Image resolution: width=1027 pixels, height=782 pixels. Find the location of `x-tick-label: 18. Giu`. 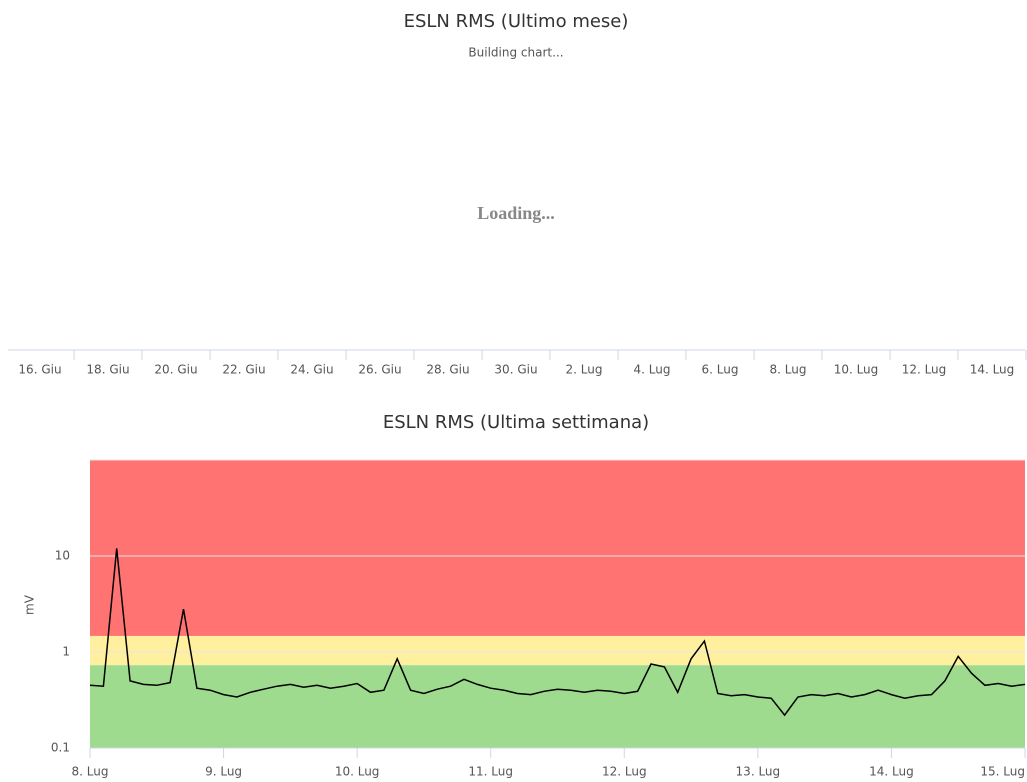

x-tick-label: 18. Giu is located at coordinates (107, 370).